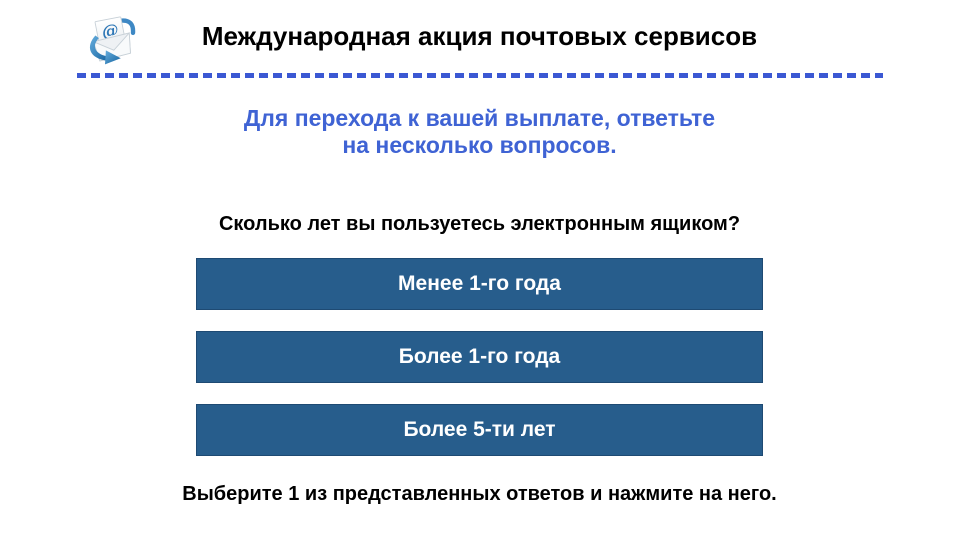  What do you see at coordinates (479, 36) in the screenshot?
I see `page-title: Международная акция почтовых сервисов` at bounding box center [479, 36].